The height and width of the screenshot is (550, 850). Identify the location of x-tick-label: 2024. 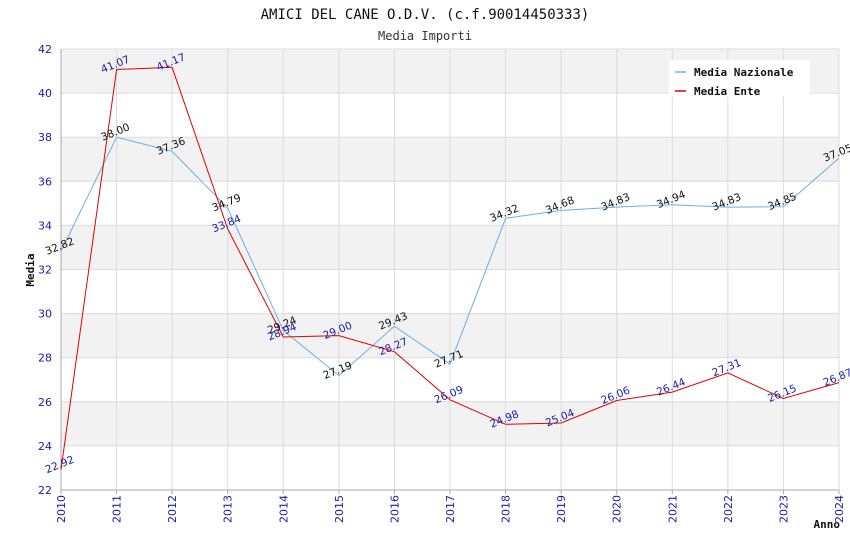
(839, 509).